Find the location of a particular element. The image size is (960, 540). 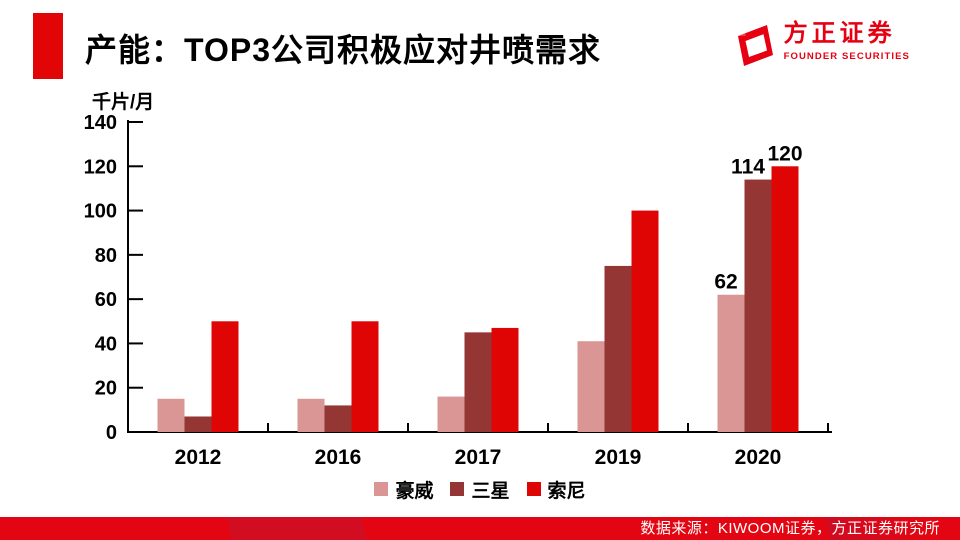

bar-2020-s1 is located at coordinates (758, 305).